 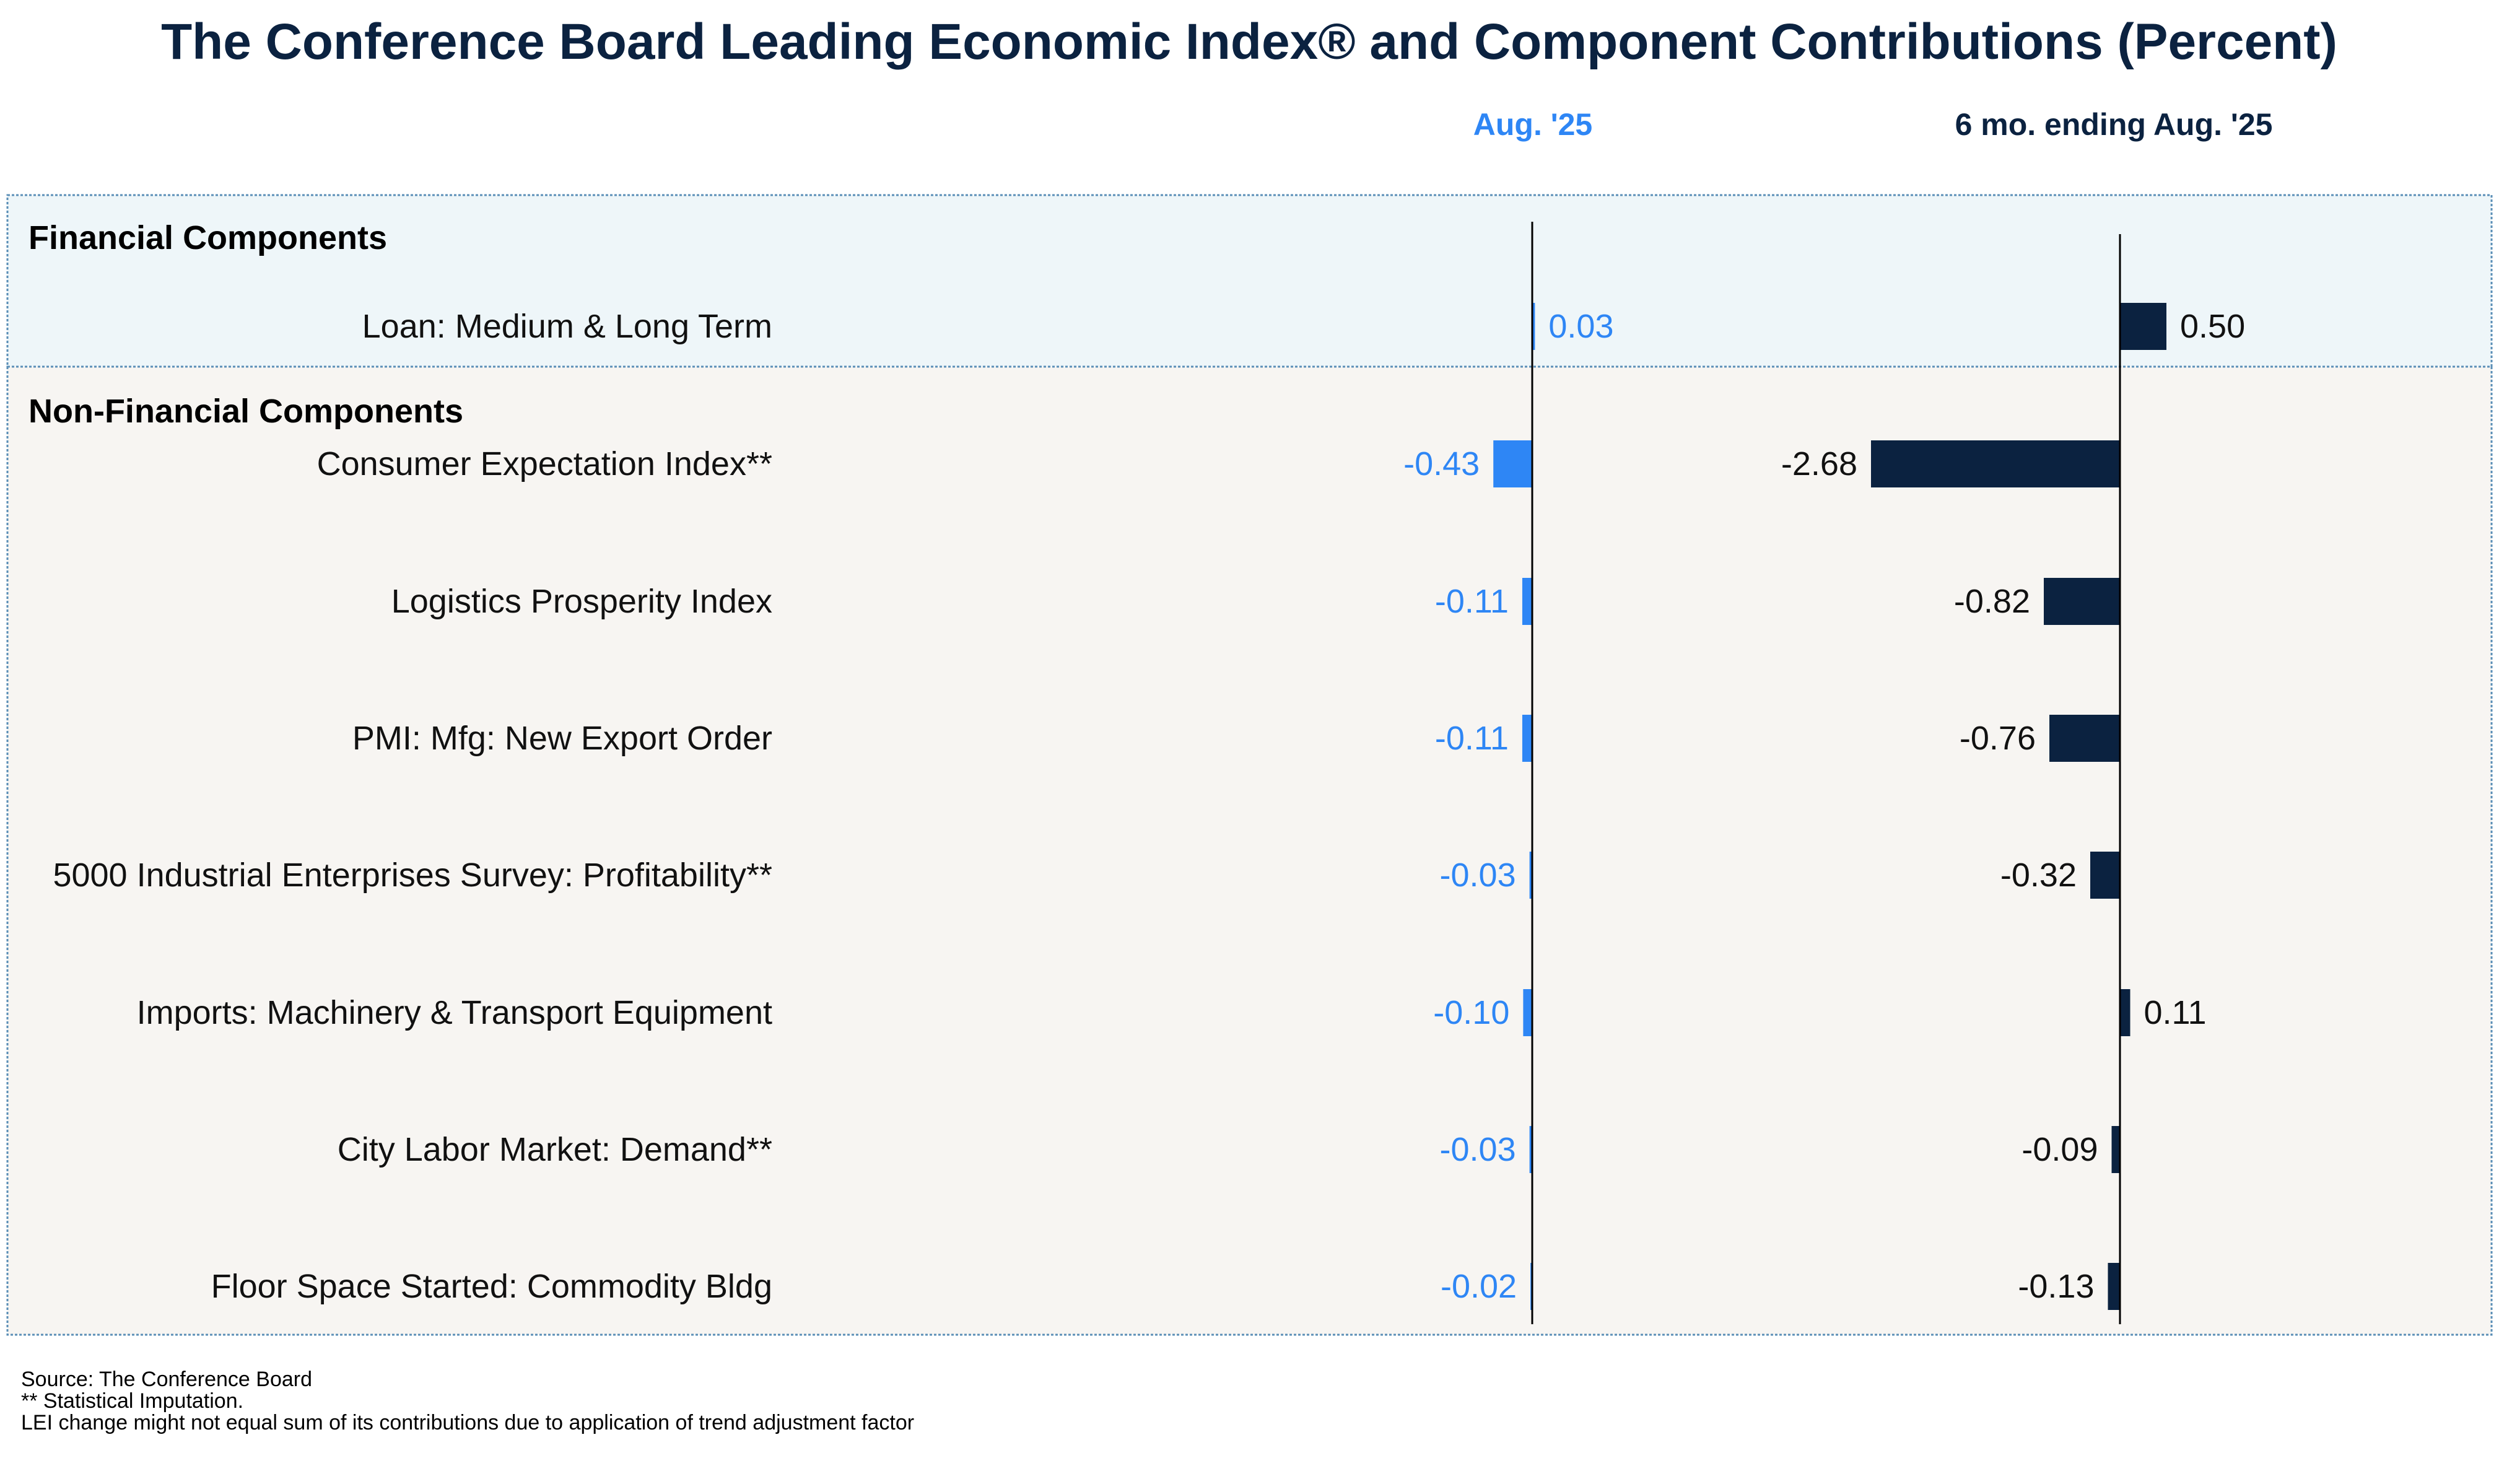 What do you see at coordinates (1472, 738) in the screenshot?
I see `value-label-aug-25-pmi-mfg-new-export-order: -0.11` at bounding box center [1472, 738].